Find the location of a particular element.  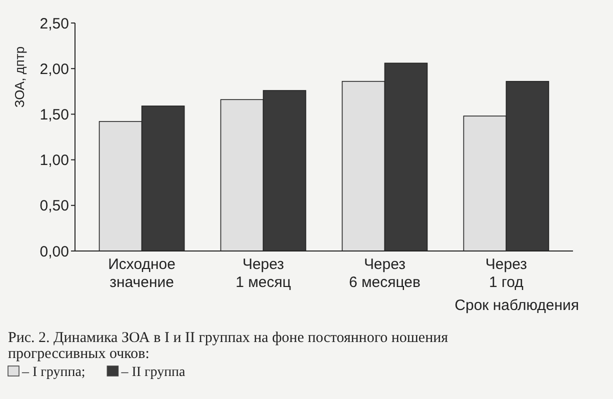

y-tick-label: 0,50 is located at coordinates (54, 206).